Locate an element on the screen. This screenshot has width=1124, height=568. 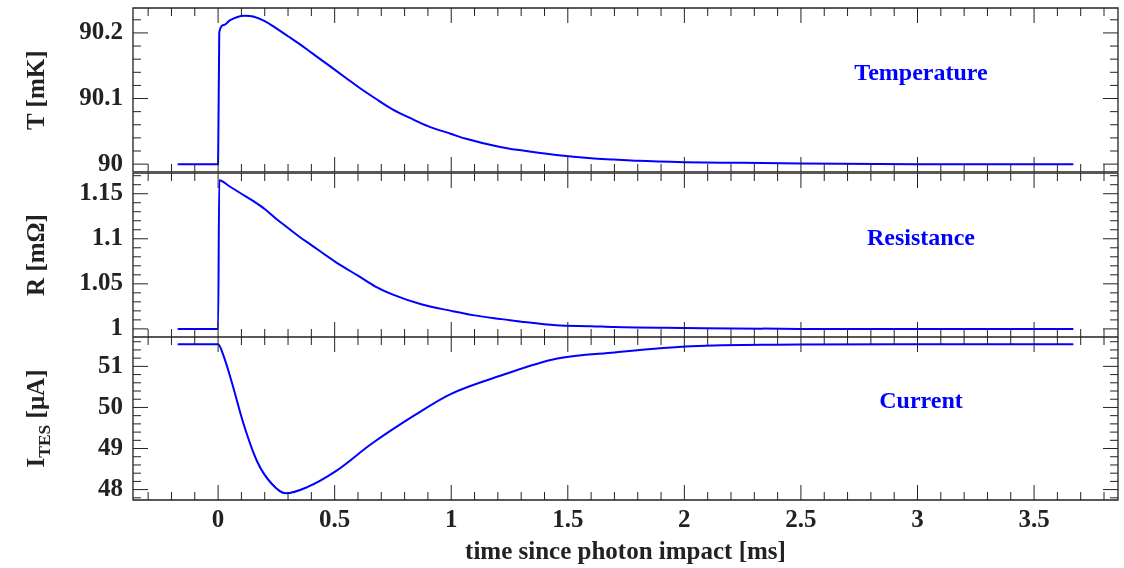
y-tick-label: 51 is located at coordinates (110, 364).